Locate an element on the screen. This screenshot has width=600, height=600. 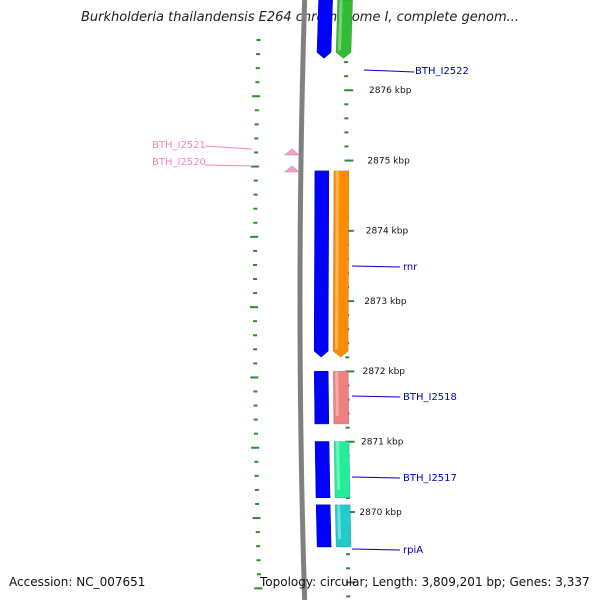
gene-label-rnr: rnr is located at coordinates (410, 267).